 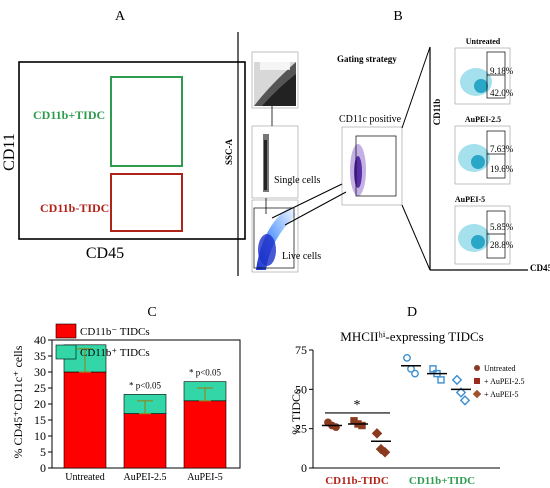 What do you see at coordinates (502, 169) in the screenshot?
I see `sample-lower-pct: 19.6%` at bounding box center [502, 169].